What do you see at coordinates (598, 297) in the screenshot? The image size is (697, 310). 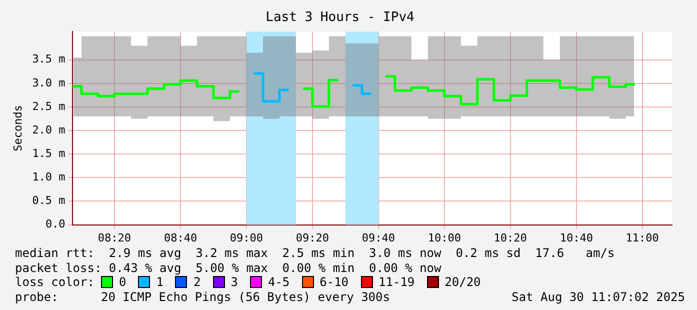 I see `text: Sat Aug 30 11:07:02 2025` at bounding box center [598, 297].